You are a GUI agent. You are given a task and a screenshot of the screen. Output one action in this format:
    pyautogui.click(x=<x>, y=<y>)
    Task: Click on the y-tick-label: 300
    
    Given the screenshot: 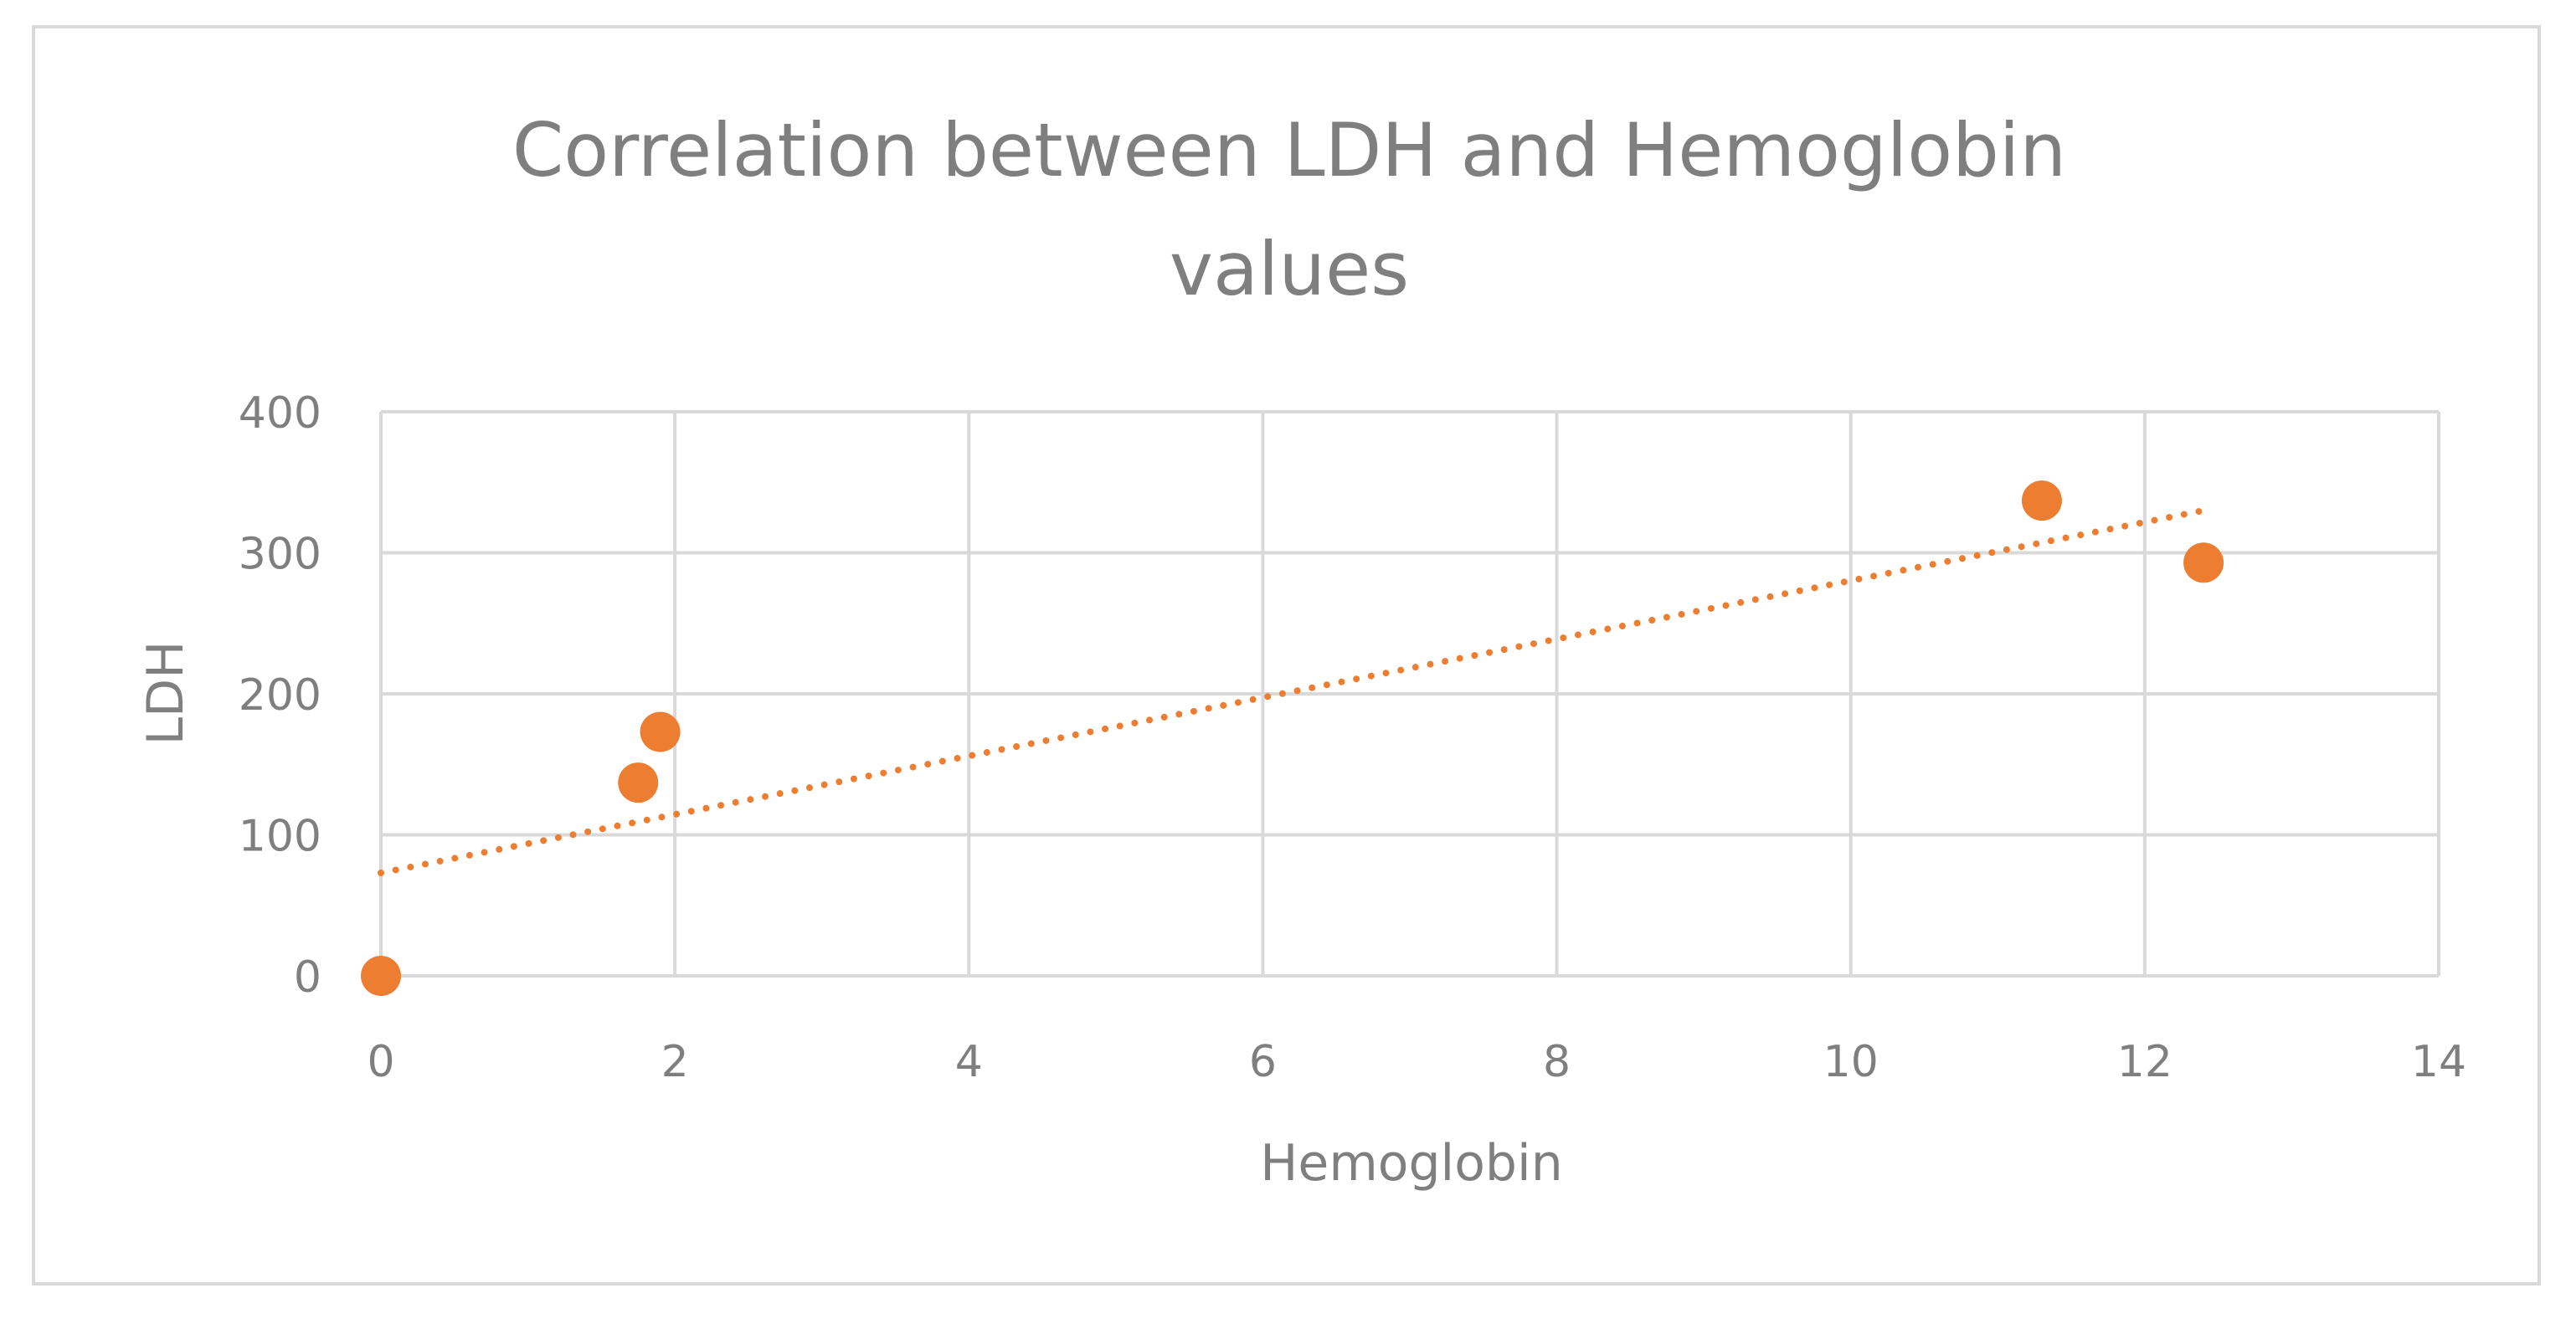 What is the action you would take?
    pyautogui.click(x=280, y=555)
    